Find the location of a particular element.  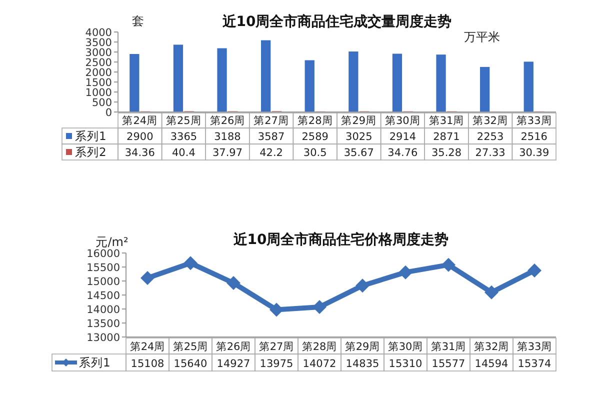

y-tick-label: 15500 is located at coordinates (103, 268).